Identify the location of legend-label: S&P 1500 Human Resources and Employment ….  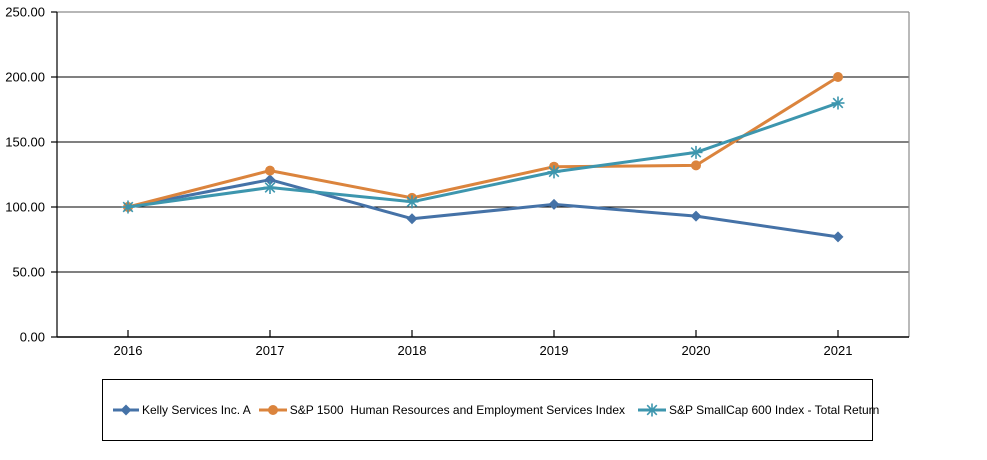
(457, 410).